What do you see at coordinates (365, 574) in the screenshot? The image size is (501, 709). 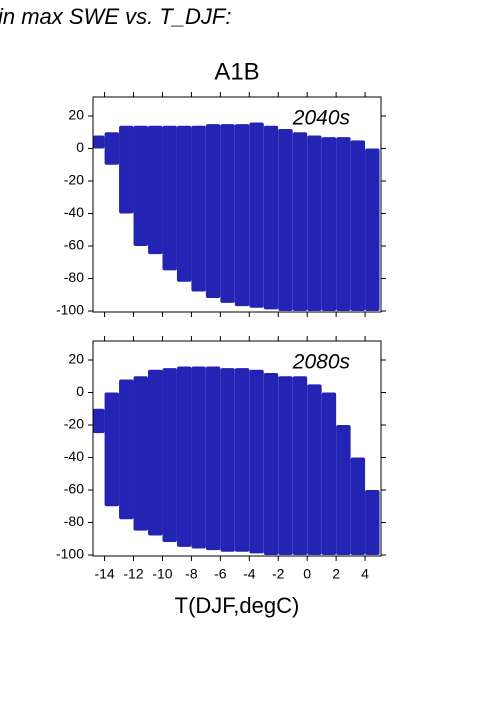 I see `x-tick-label: 4` at bounding box center [365, 574].